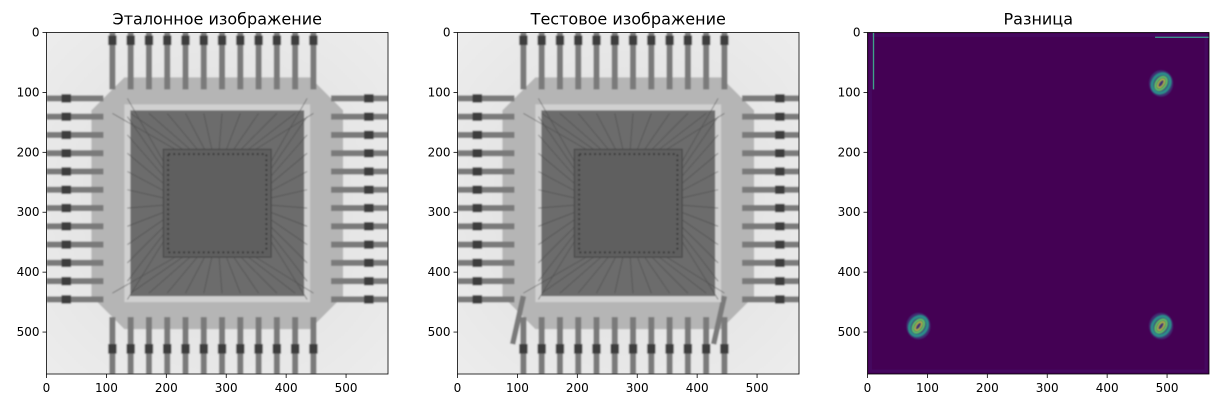 The width and height of the screenshot is (1218, 406). I want to click on panel-3-ytick-label-500: 500, so click(849, 332).